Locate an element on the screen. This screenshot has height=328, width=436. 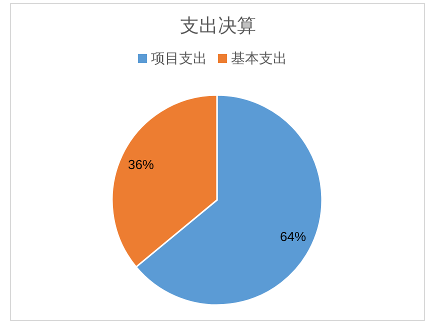
data-label: 36% is located at coordinates (141, 164).